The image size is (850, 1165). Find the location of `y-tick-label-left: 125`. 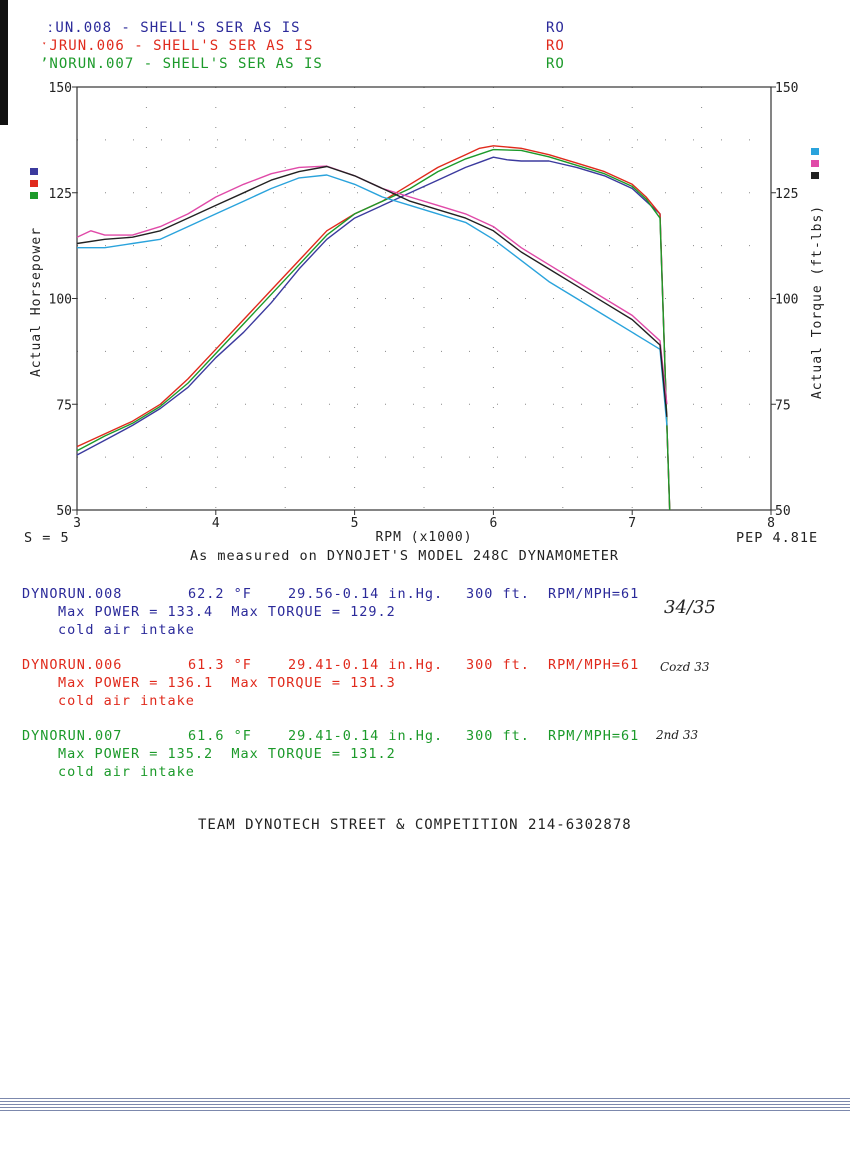

y-tick-label-left: 125 is located at coordinates (60, 194).